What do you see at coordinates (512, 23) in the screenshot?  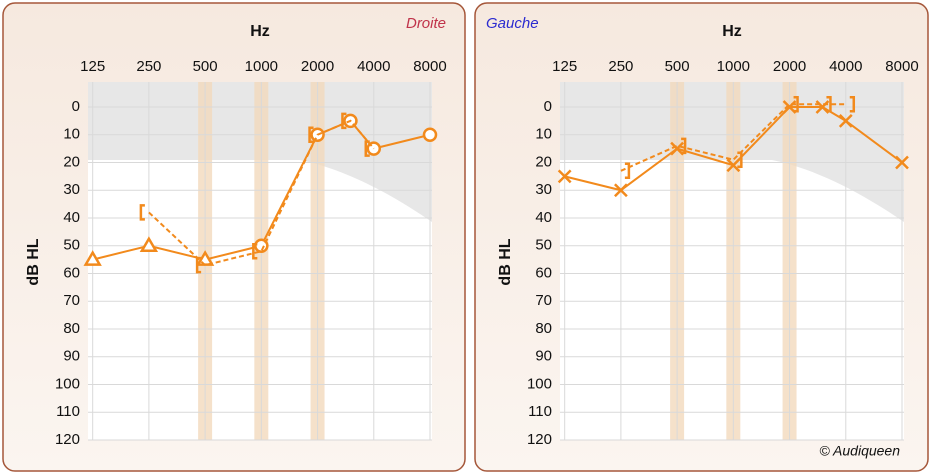 I see `panel-title: Gauche` at bounding box center [512, 23].